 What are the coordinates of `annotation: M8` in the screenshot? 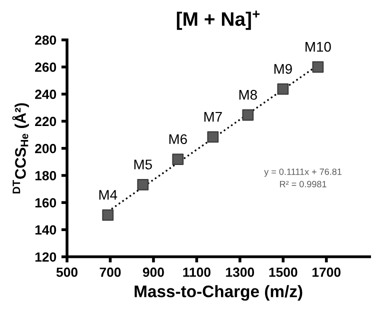 It's located at (248, 95).